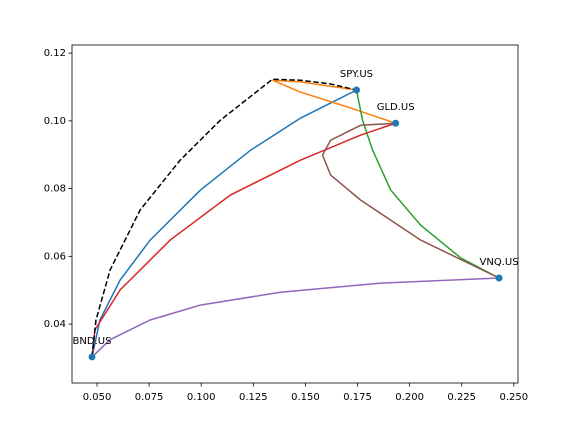 The height and width of the screenshot is (432, 576). What do you see at coordinates (97, 397) in the screenshot?
I see `x-tick-label: 0.050` at bounding box center [97, 397].